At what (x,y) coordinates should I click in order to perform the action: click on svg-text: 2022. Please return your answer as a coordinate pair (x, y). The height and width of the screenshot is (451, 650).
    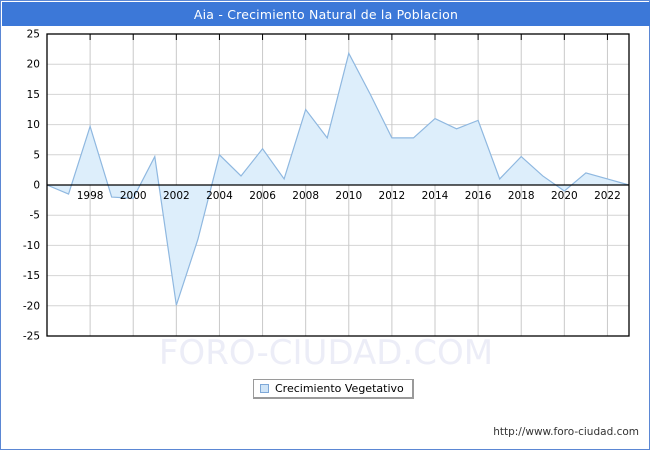
    Looking at the image, I should click on (607, 196).